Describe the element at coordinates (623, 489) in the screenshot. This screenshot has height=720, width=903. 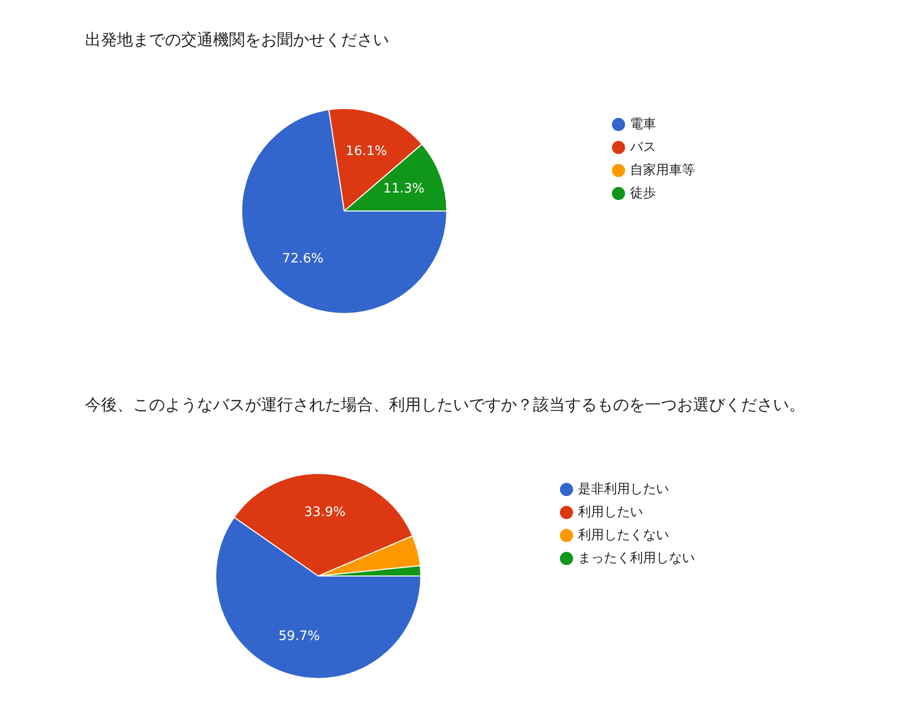
I see `legend-label: 是非利用したい` at that location.